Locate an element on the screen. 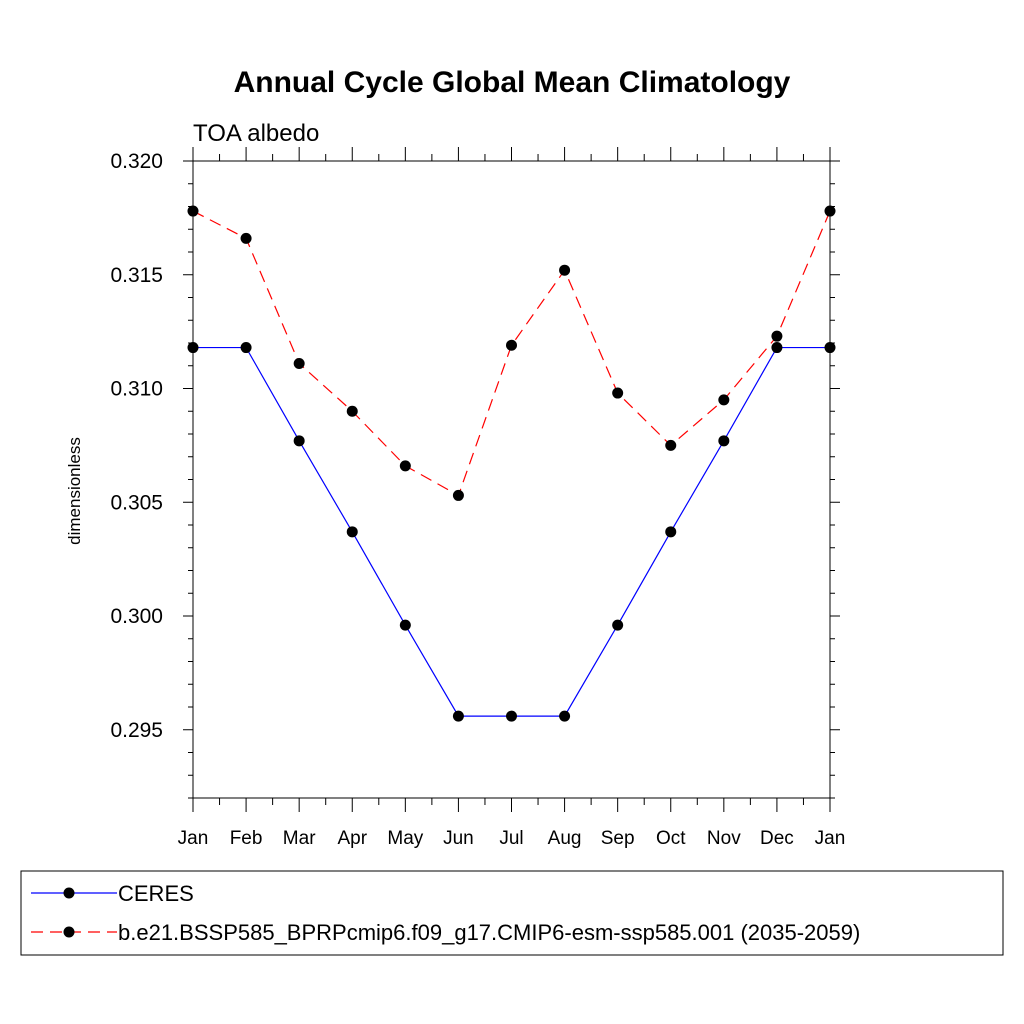 Image resolution: width=1024 pixels, height=1024 pixels. y-axis-label: dimensionless is located at coordinates (74, 491).